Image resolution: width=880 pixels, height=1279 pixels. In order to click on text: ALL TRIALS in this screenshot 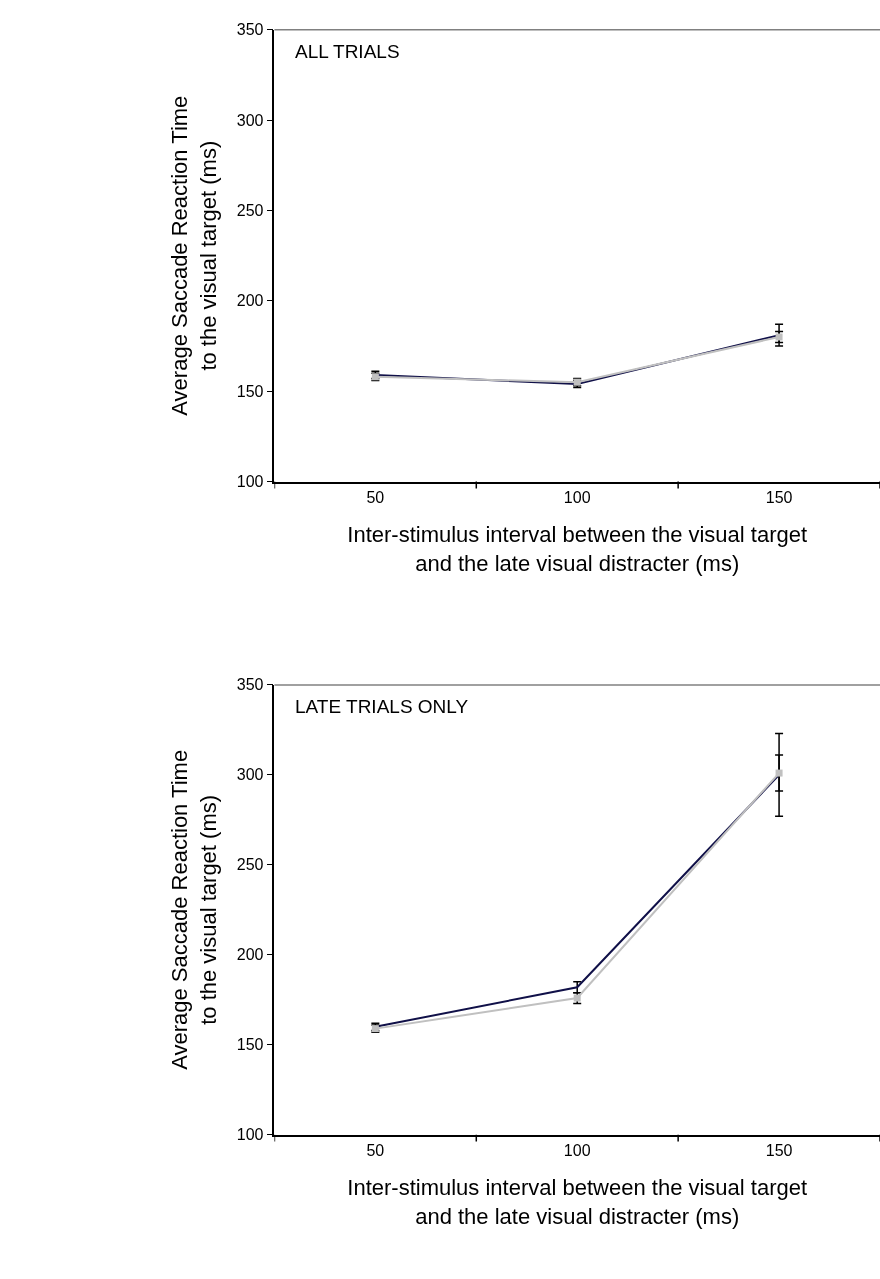, I will do `click(347, 51)`.